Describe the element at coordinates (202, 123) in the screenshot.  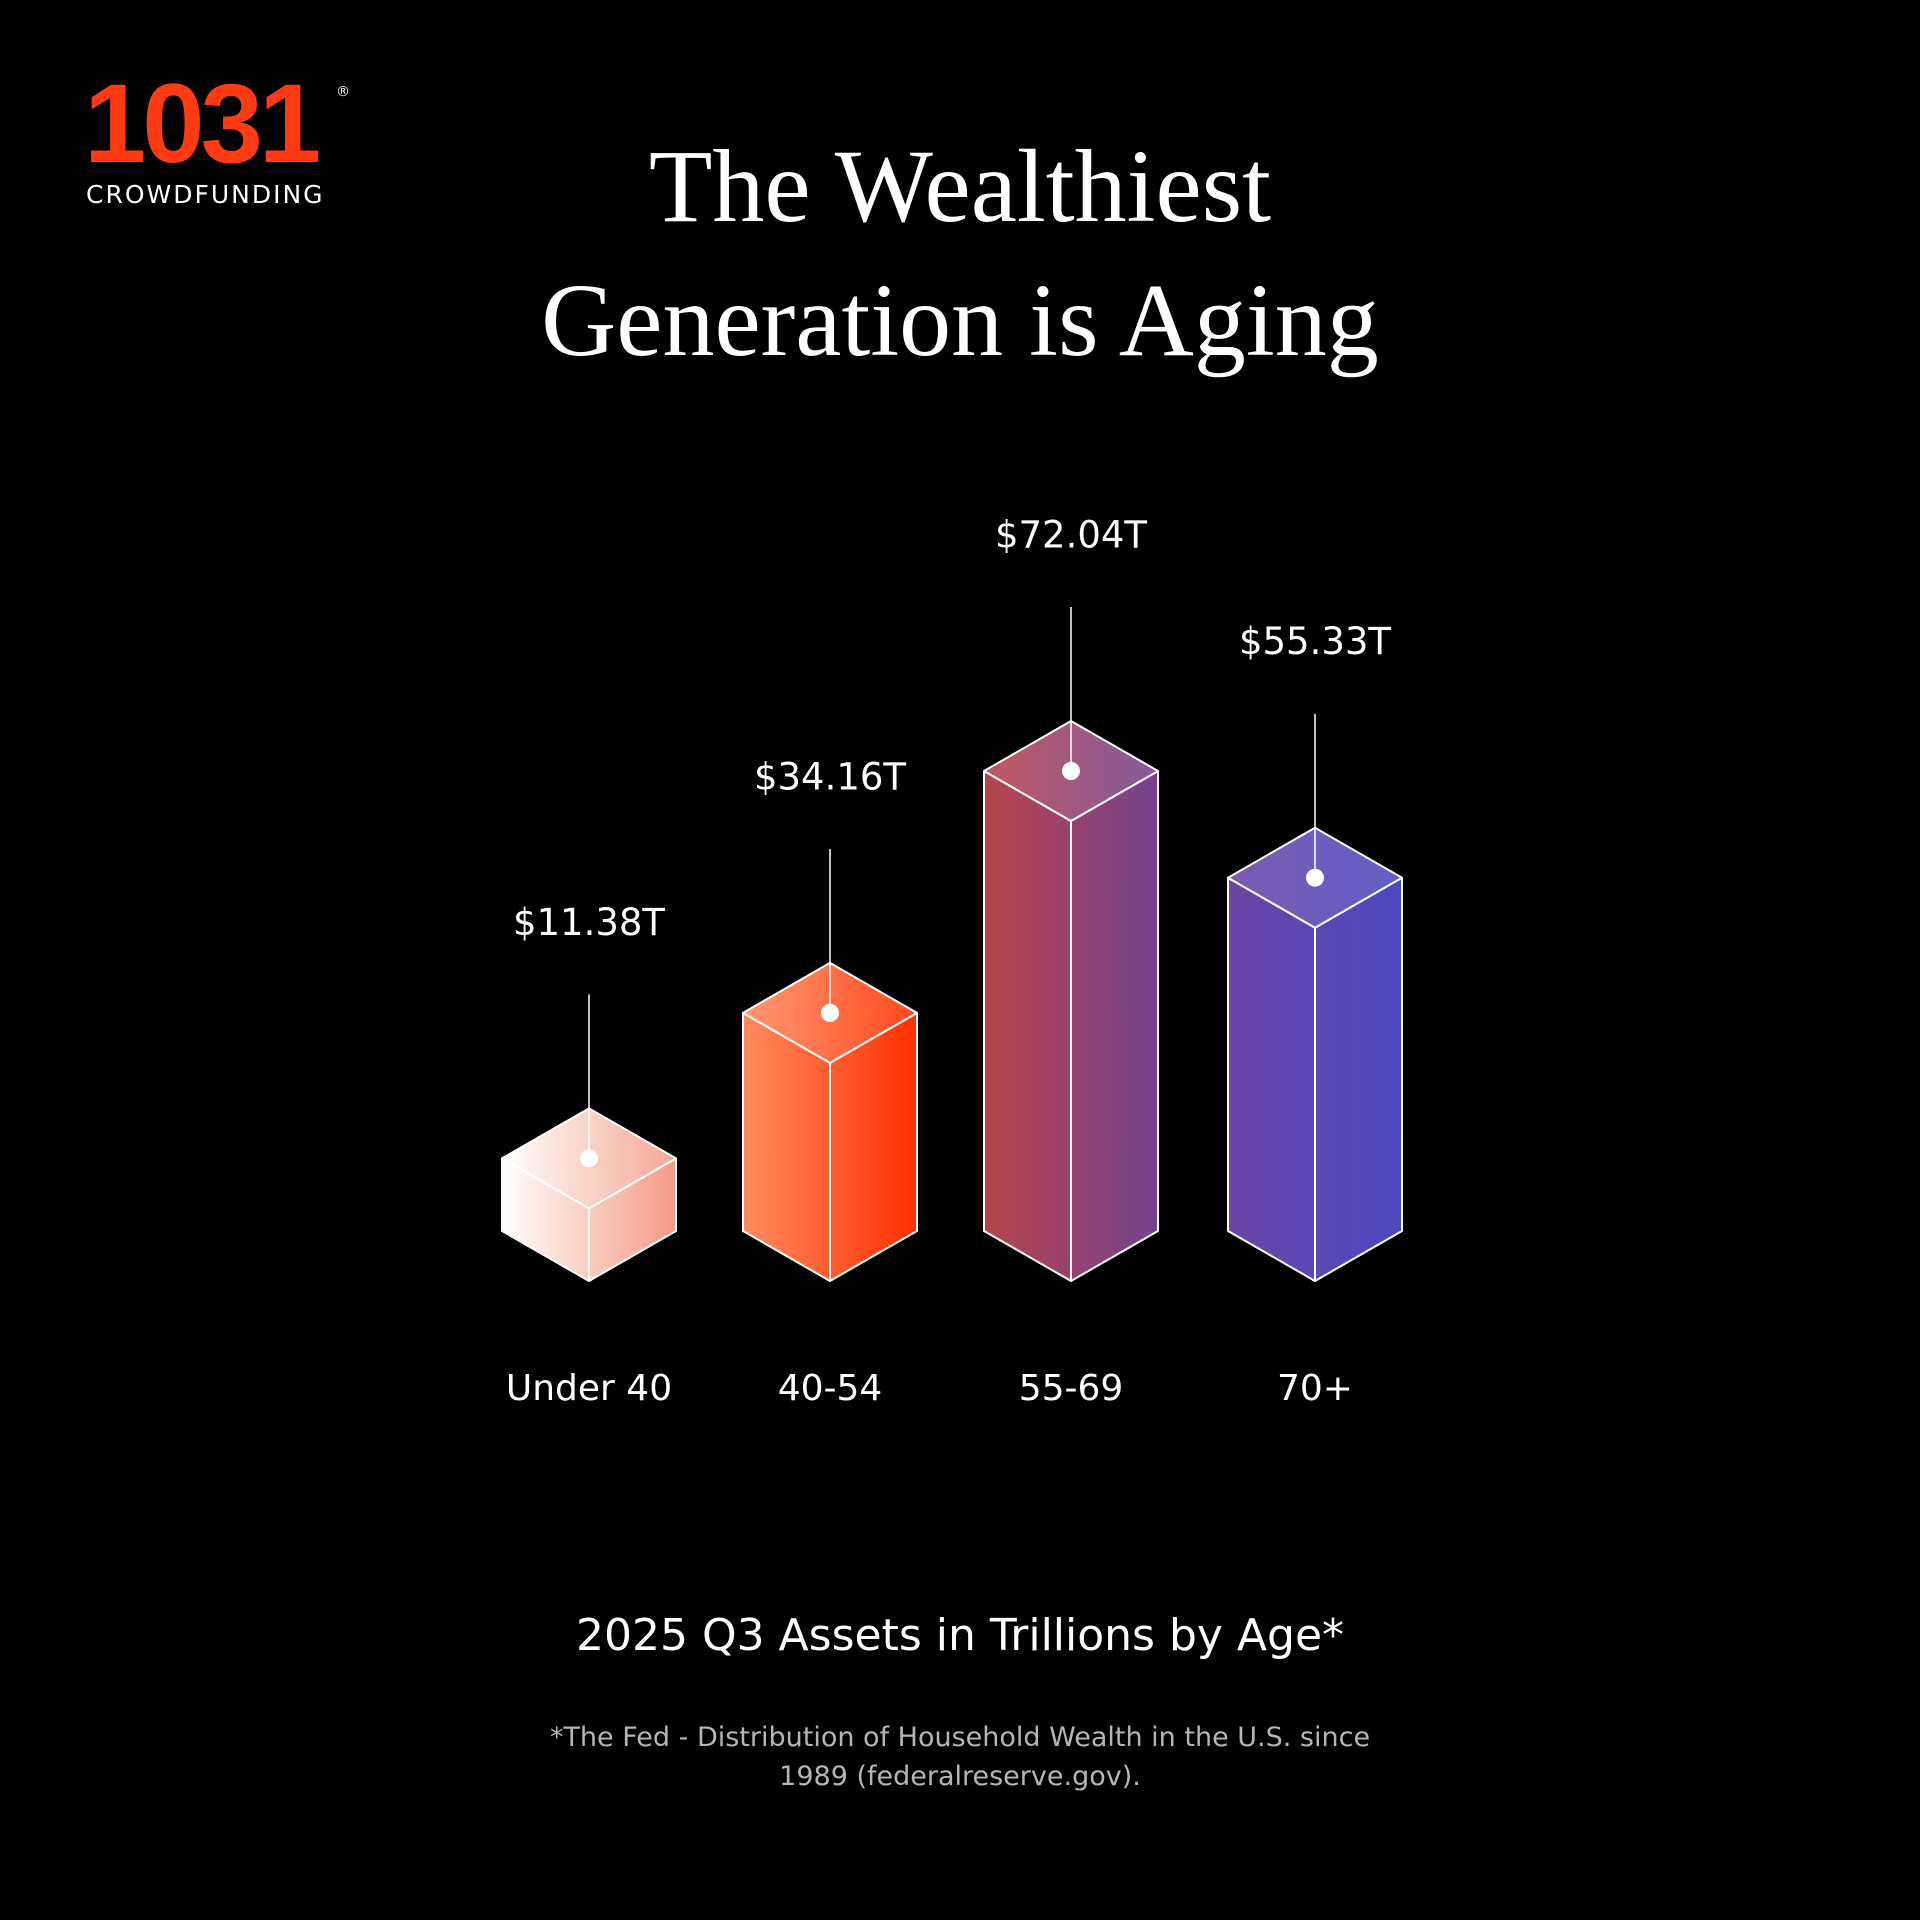
I see `logo: 1031` at that location.